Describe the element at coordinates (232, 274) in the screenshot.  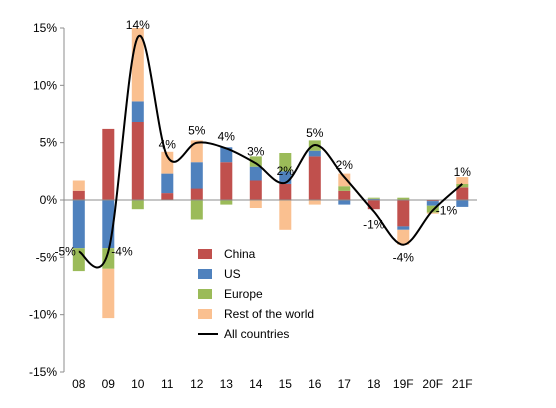
I see `legend-label: US` at that location.